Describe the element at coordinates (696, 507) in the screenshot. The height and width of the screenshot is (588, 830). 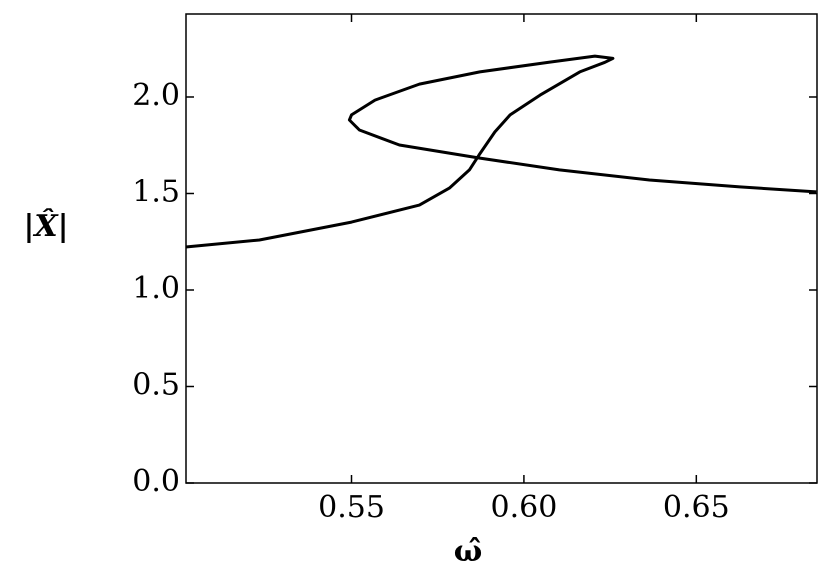
I see `x-tick-label: 0.65` at that location.